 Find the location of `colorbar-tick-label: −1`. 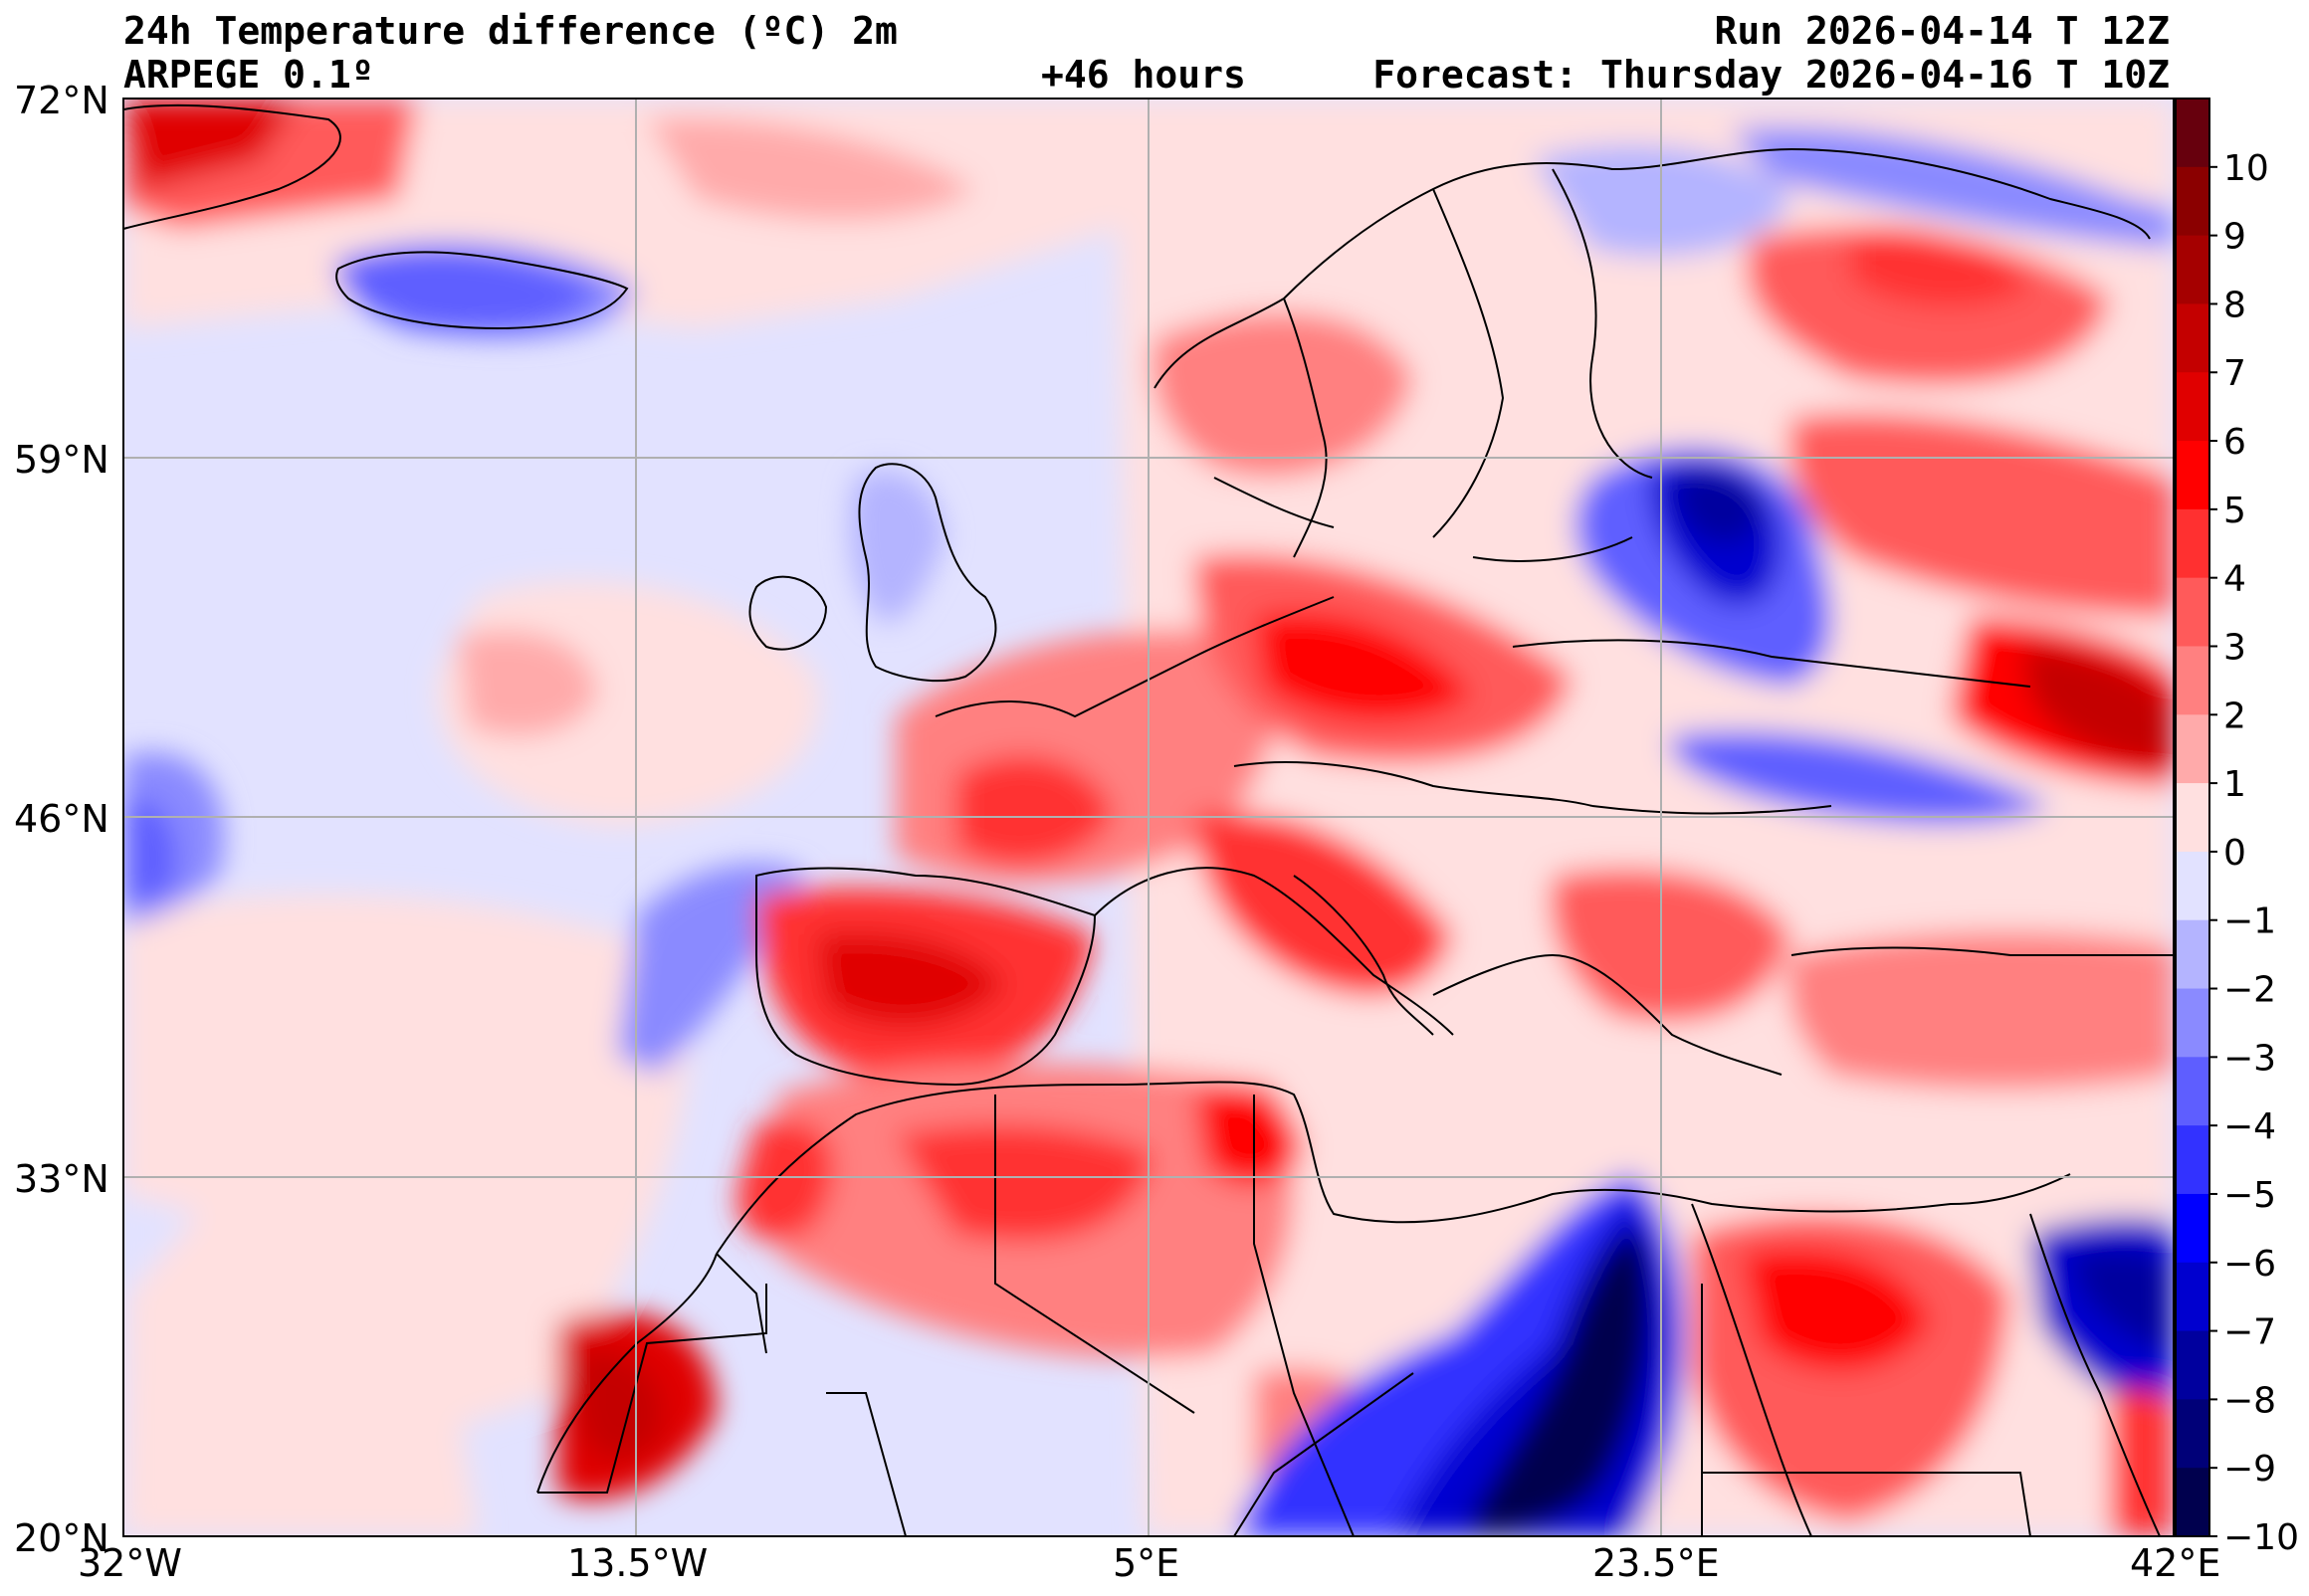

colorbar-tick-label: −1 is located at coordinates (2249, 922).